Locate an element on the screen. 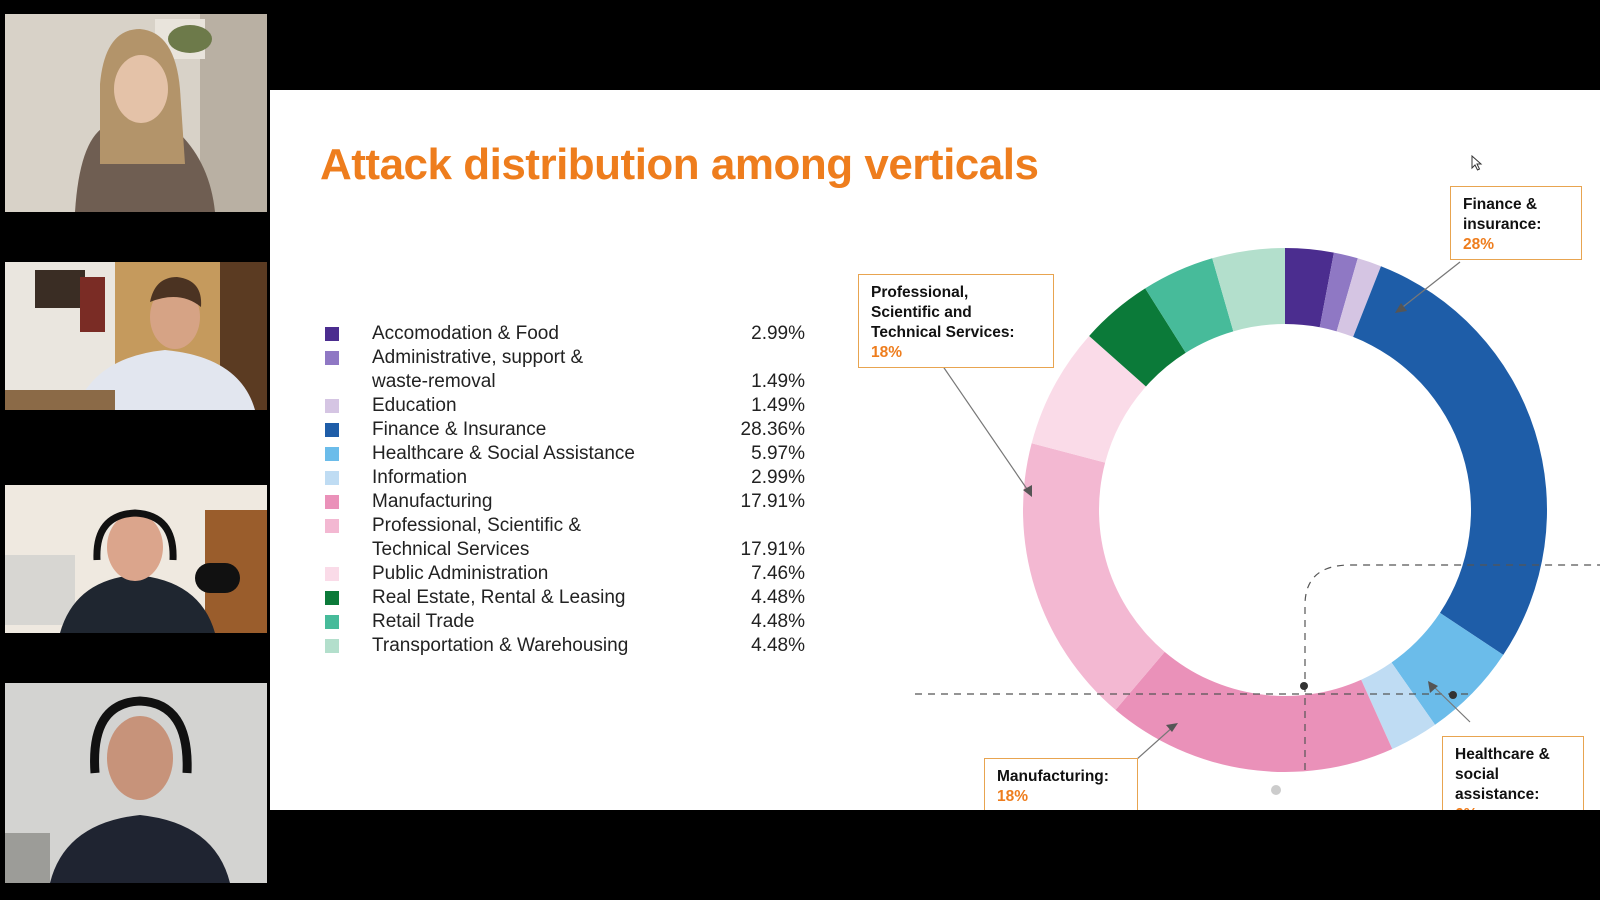 The image size is (1600, 900). legend-label: Finance & Insurance is located at coordinates (459, 429).